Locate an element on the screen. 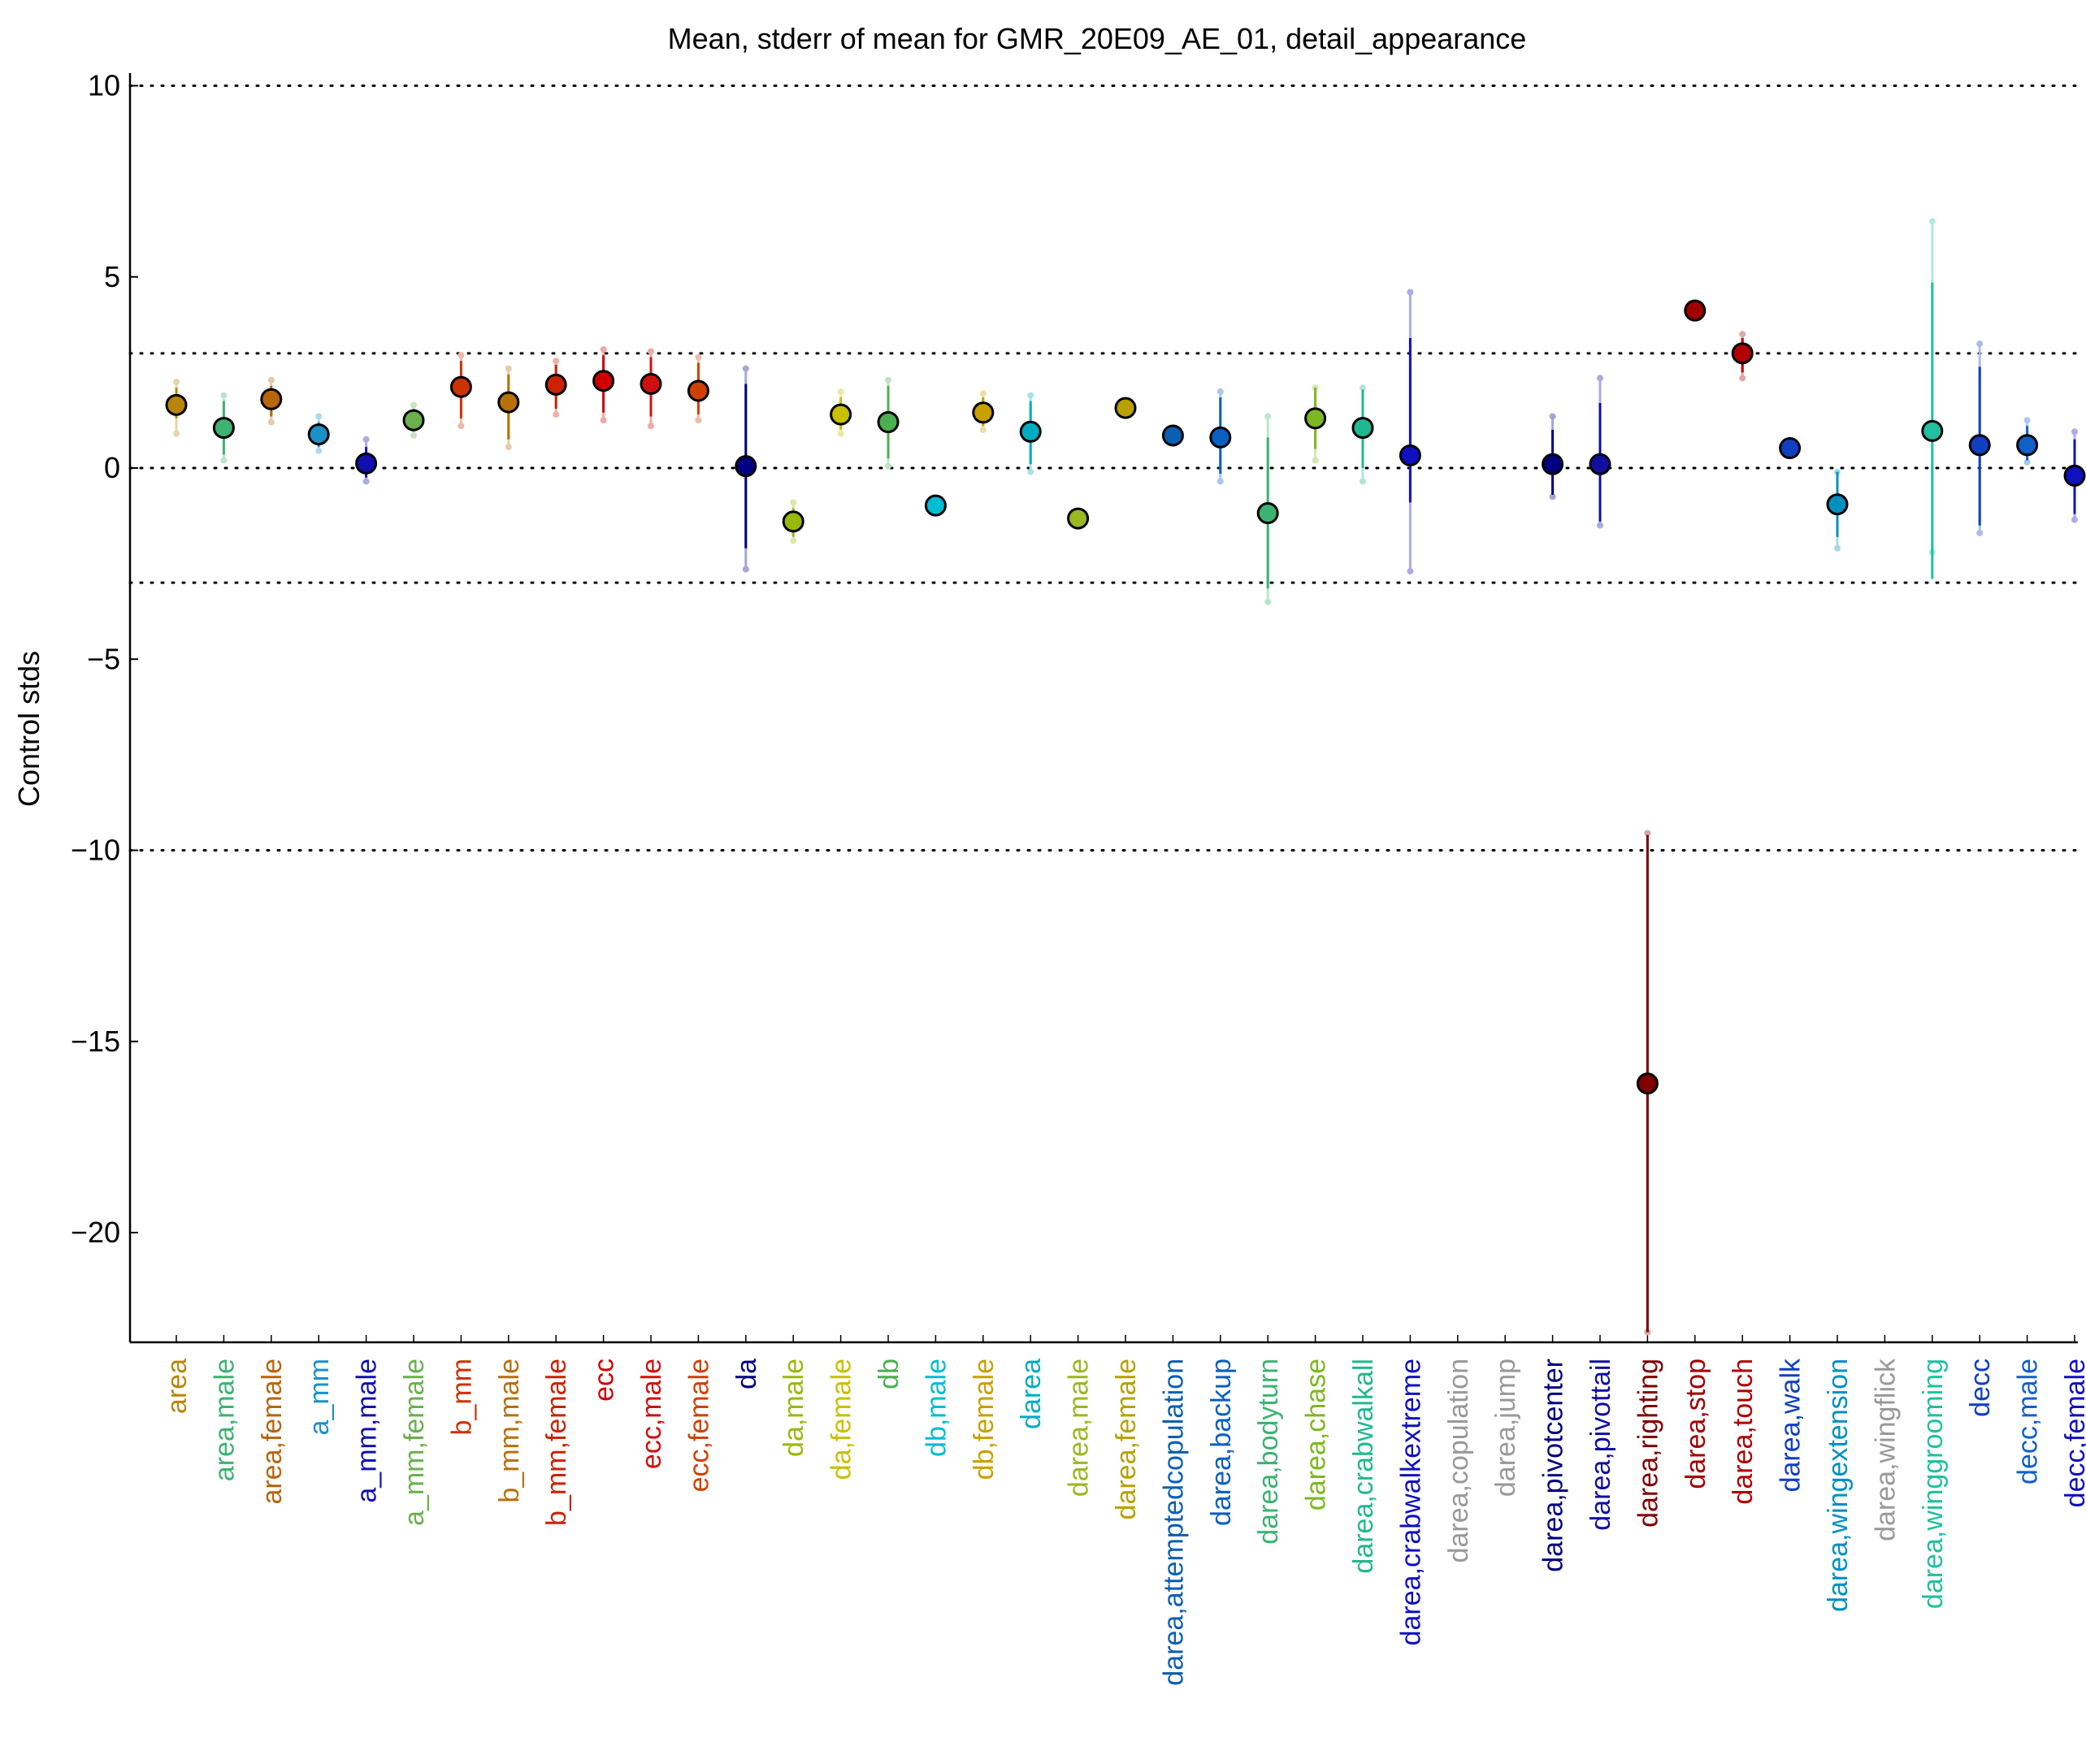  y-tick-label: 5 is located at coordinates (112, 276).